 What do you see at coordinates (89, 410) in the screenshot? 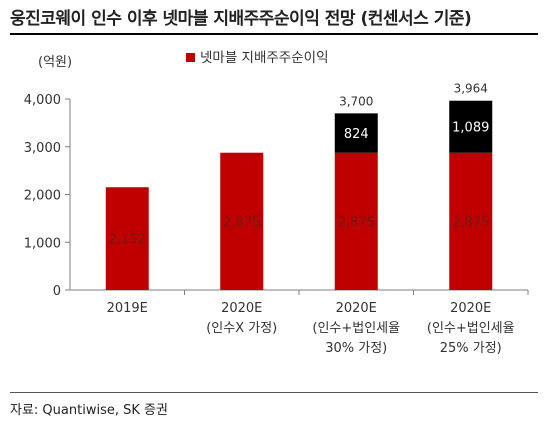
I see `source-note: 자료: Quantiwise, SK 증권` at bounding box center [89, 410].